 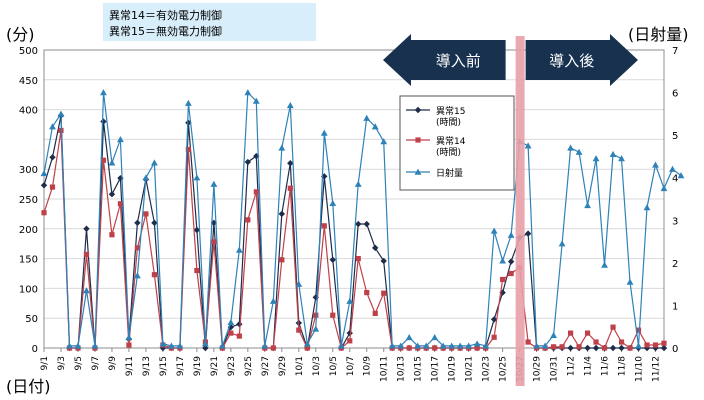 What do you see at coordinates (675, 179) in the screenshot?
I see `y-right-tick-label: 4` at bounding box center [675, 179].